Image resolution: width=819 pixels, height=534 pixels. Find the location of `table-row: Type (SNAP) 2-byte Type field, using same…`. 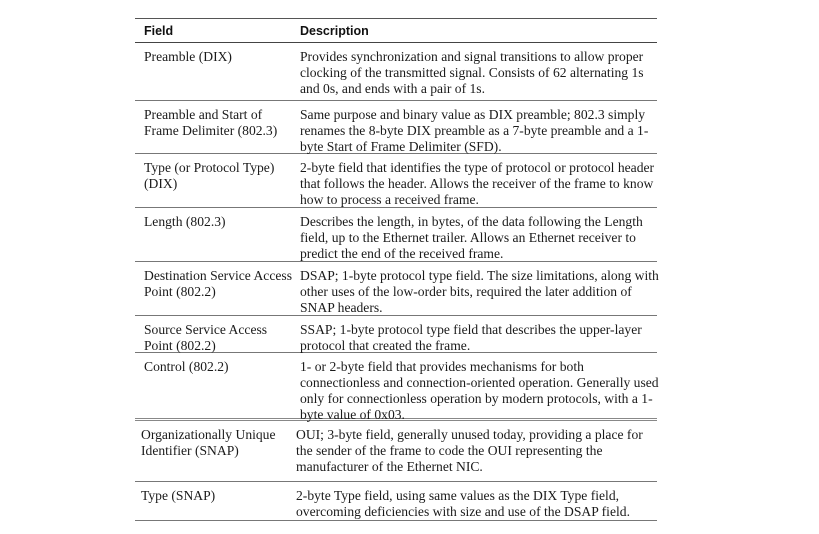

table-row: Type (SNAP) 2-byte Type field, using same… is located at coordinates (396, 501).